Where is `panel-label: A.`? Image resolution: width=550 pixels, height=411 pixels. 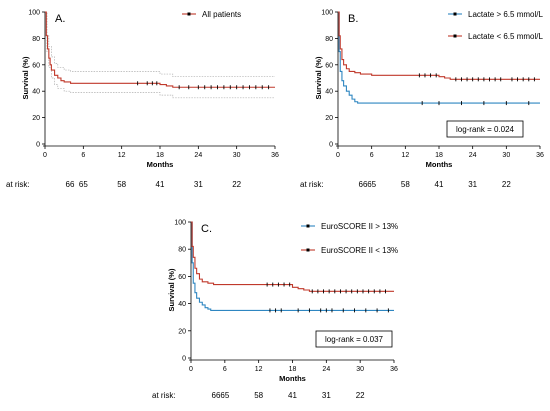
panel-label: A. is located at coordinates (60, 19).